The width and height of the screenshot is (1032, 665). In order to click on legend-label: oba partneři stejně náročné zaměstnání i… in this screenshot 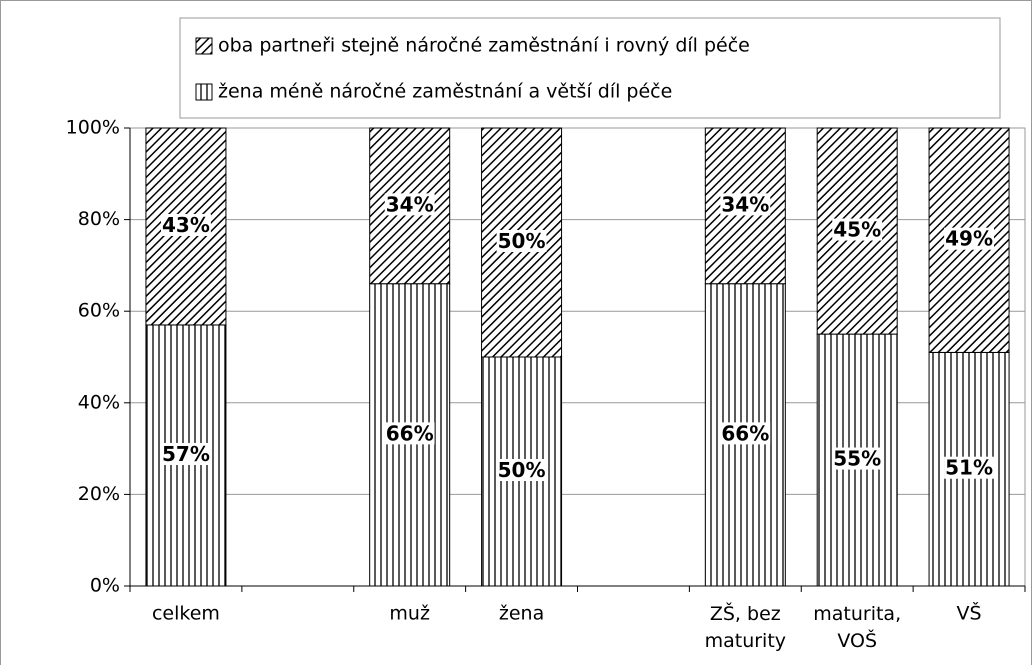, I will do `click(484, 46)`.